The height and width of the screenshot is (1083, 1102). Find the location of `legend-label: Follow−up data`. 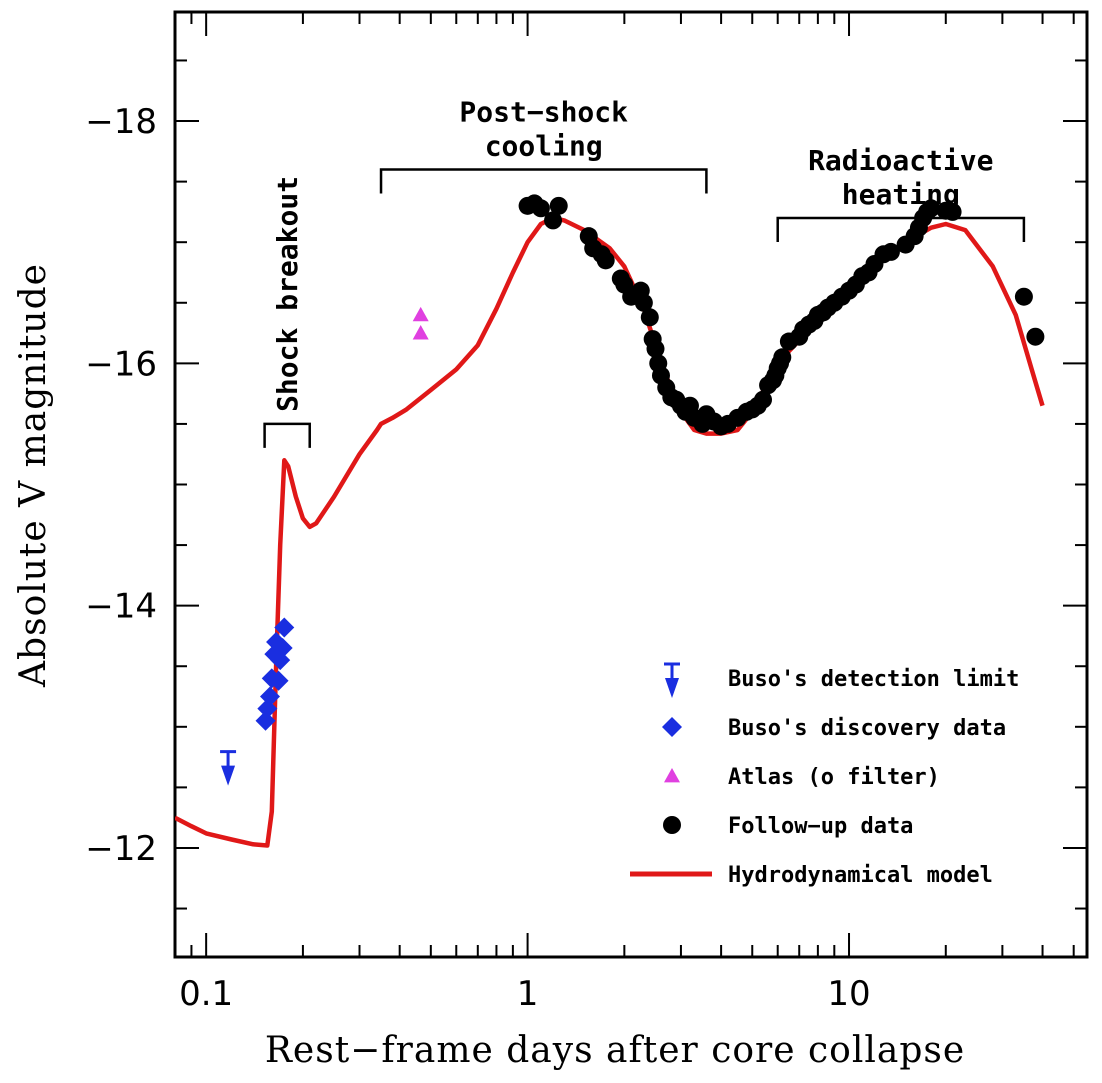

legend-label: Follow−up data is located at coordinates (820, 826).